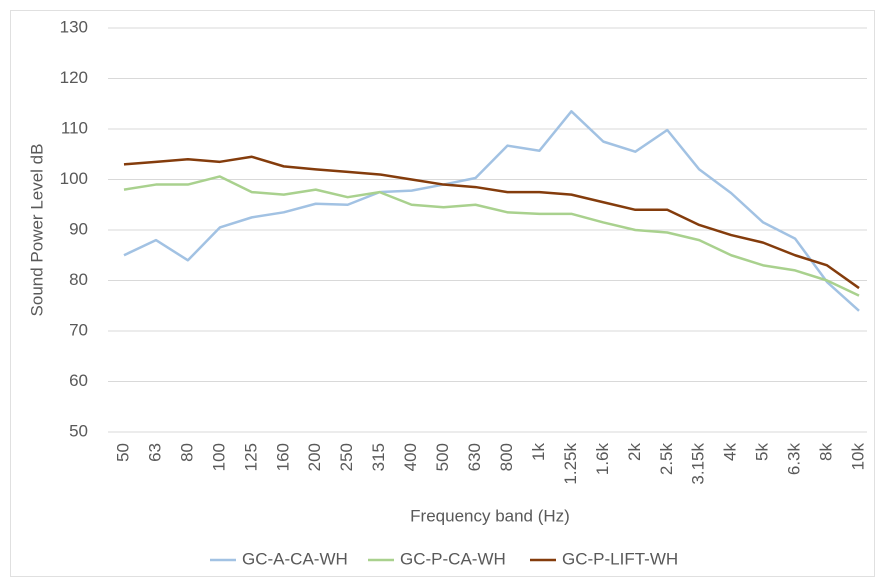  I want to click on x-tick-label: 2.5k, so click(666, 459).